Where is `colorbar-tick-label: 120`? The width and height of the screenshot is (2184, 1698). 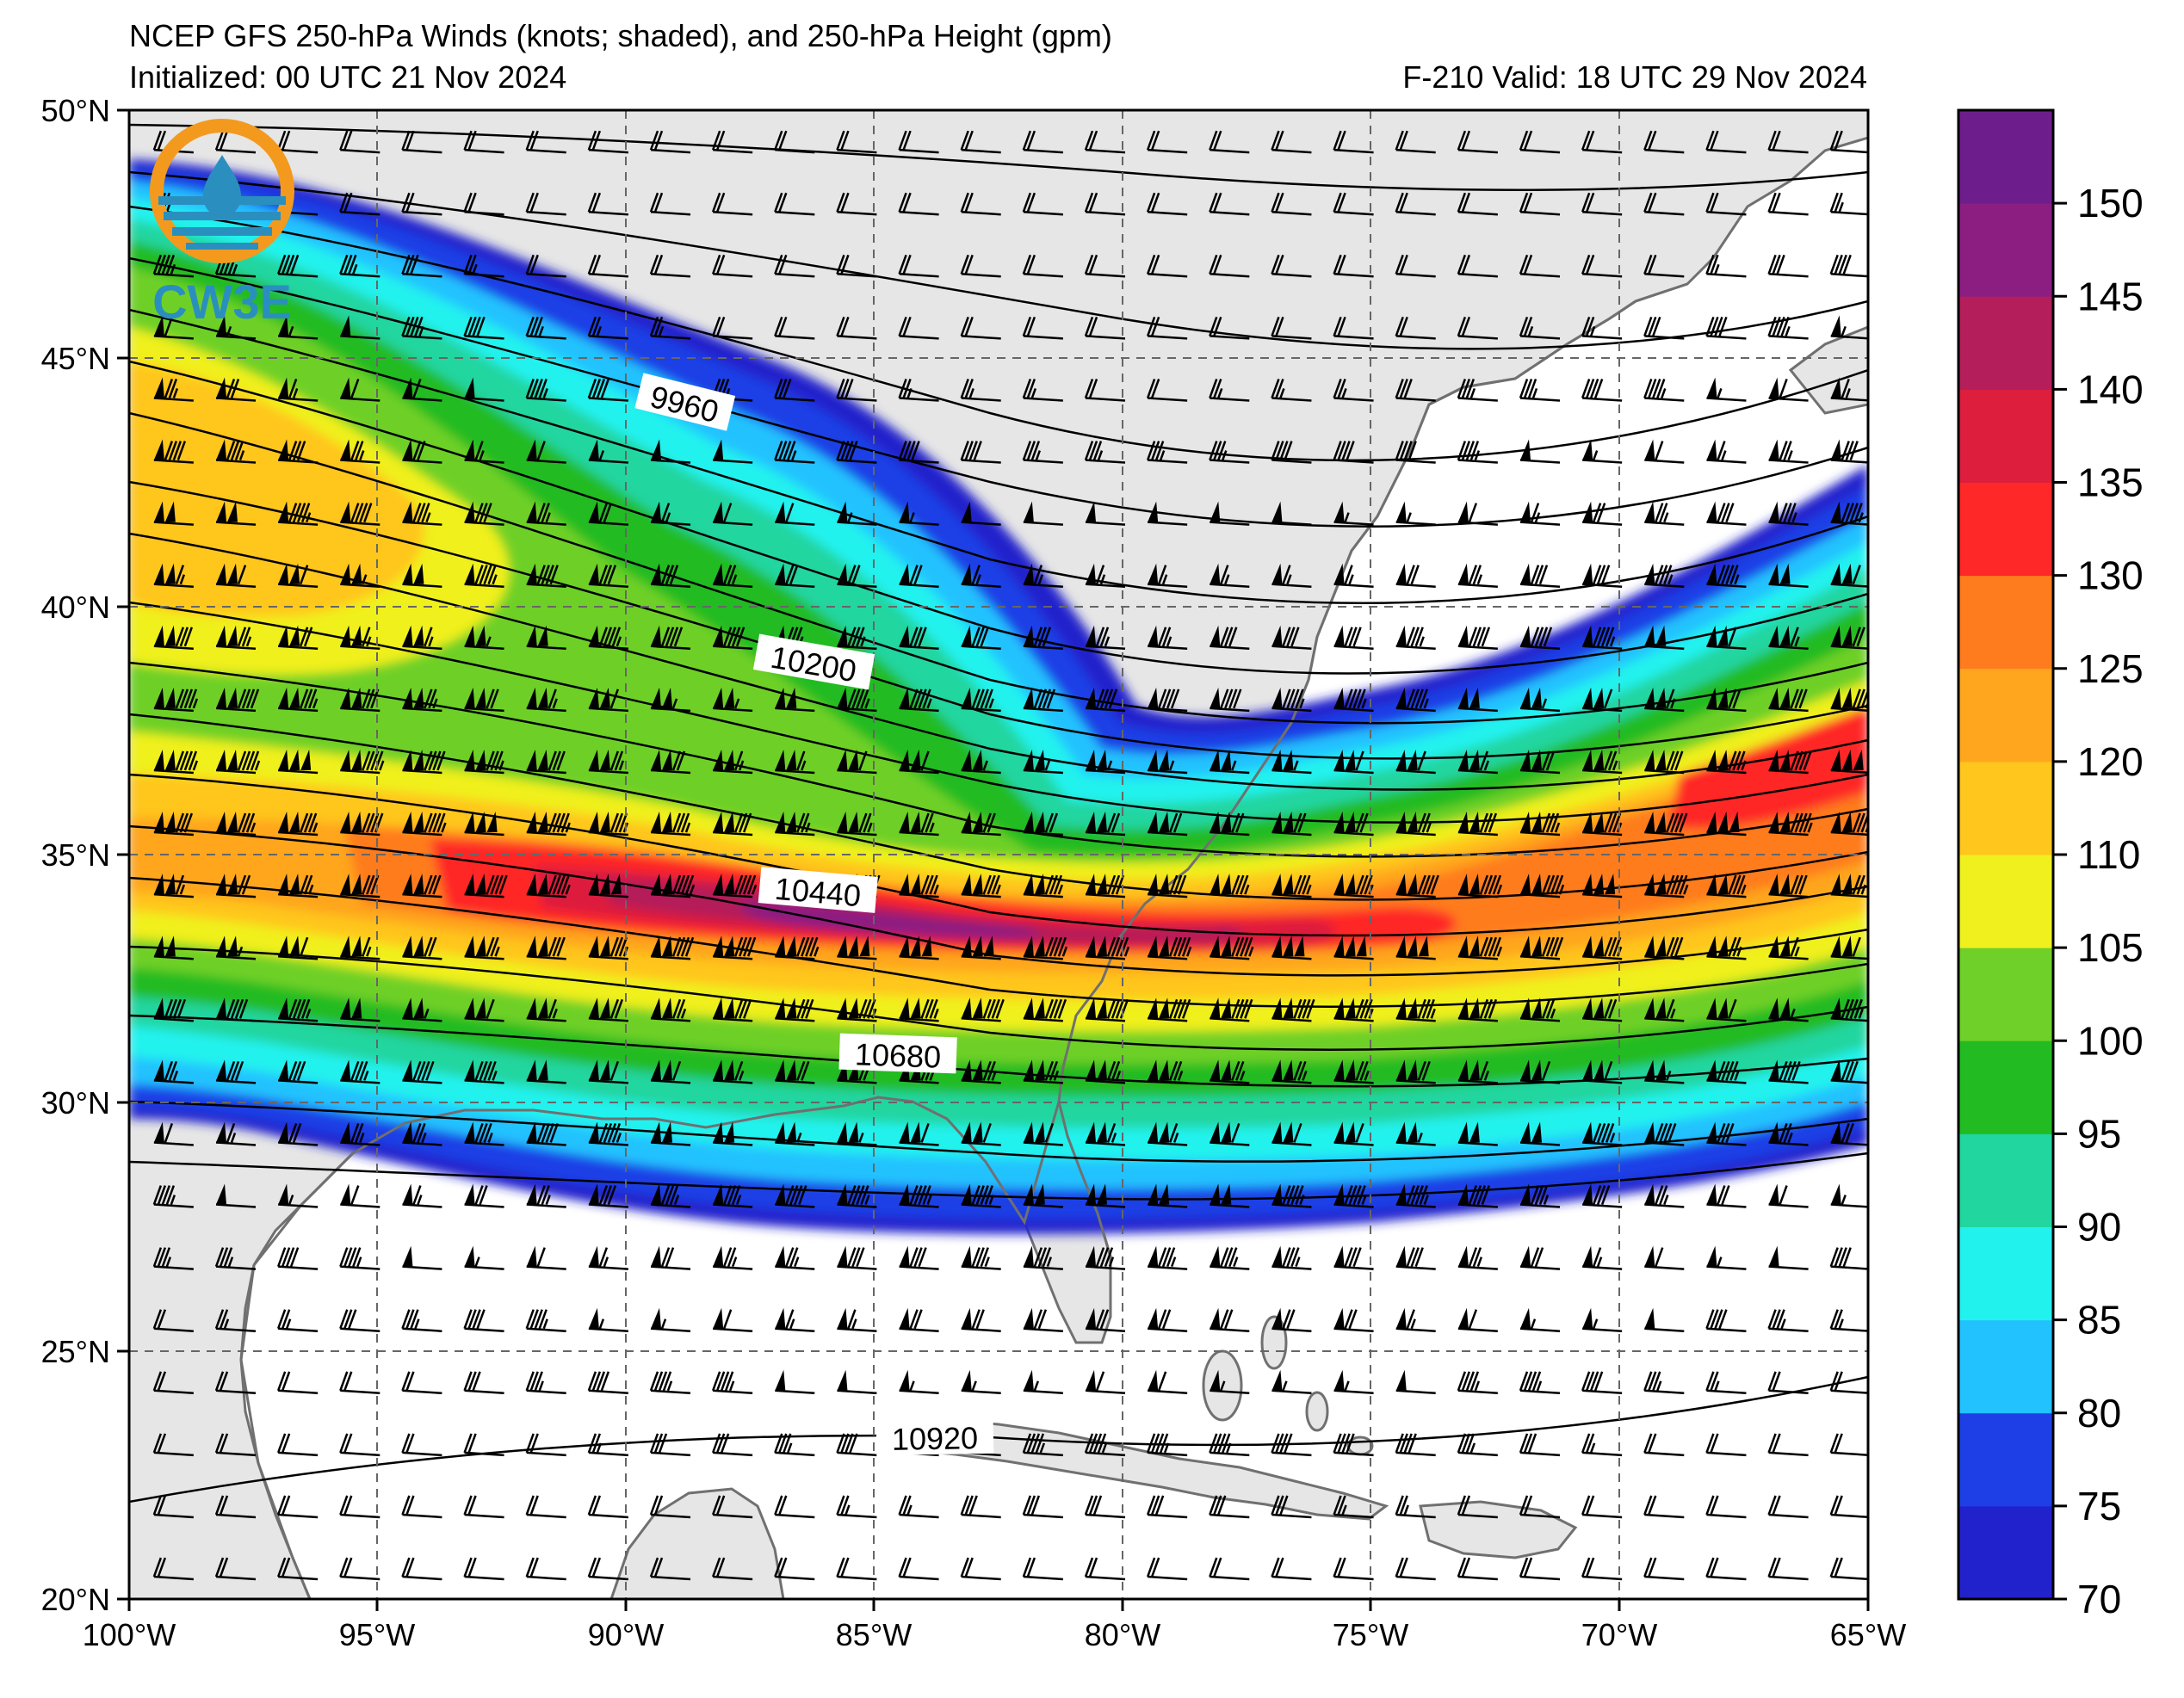 colorbar-tick-label: 120 is located at coordinates (2110, 761).